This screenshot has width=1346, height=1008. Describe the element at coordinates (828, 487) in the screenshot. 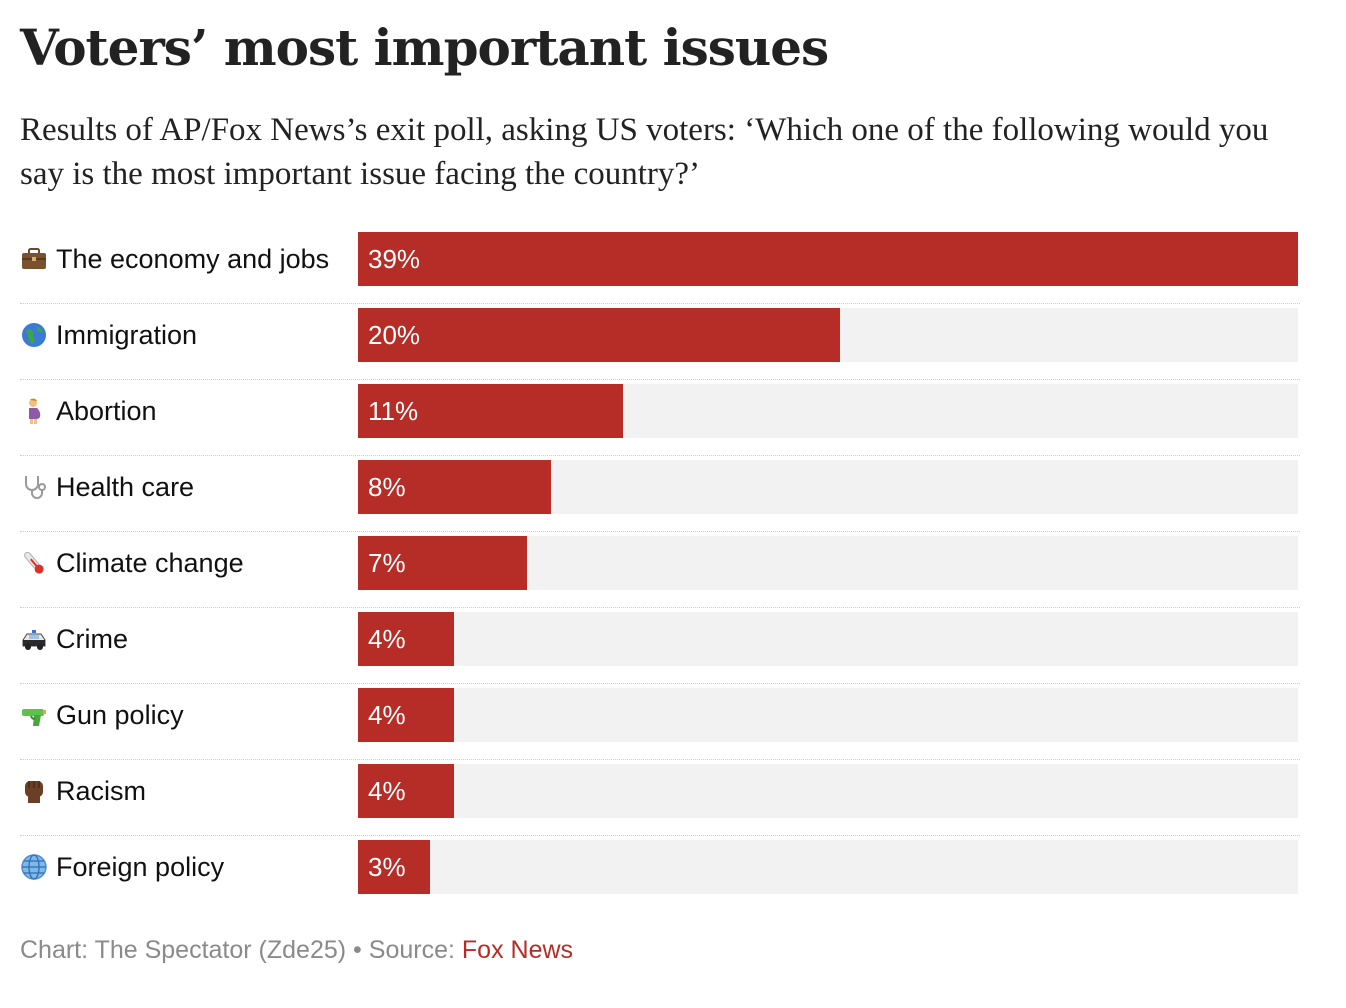

I see `bar-track: 8%` at that location.